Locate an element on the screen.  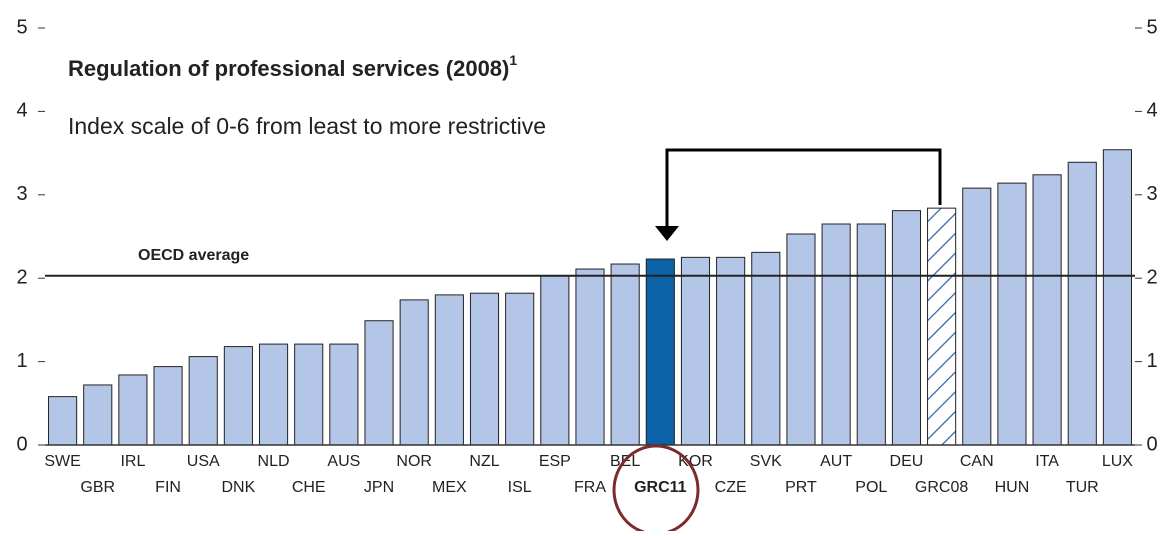
x-tick-label: NZL is located at coordinates (484, 461).